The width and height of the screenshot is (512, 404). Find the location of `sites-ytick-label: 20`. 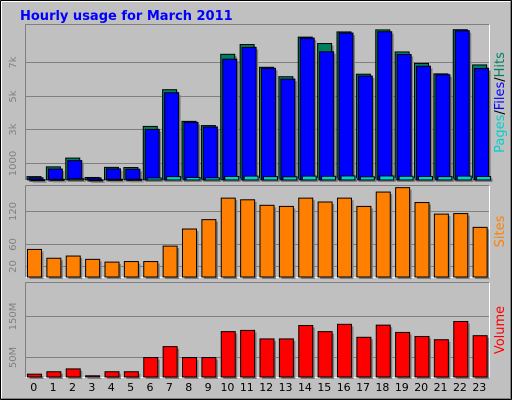

sites-ytick-label: 20 is located at coordinates (13, 266).